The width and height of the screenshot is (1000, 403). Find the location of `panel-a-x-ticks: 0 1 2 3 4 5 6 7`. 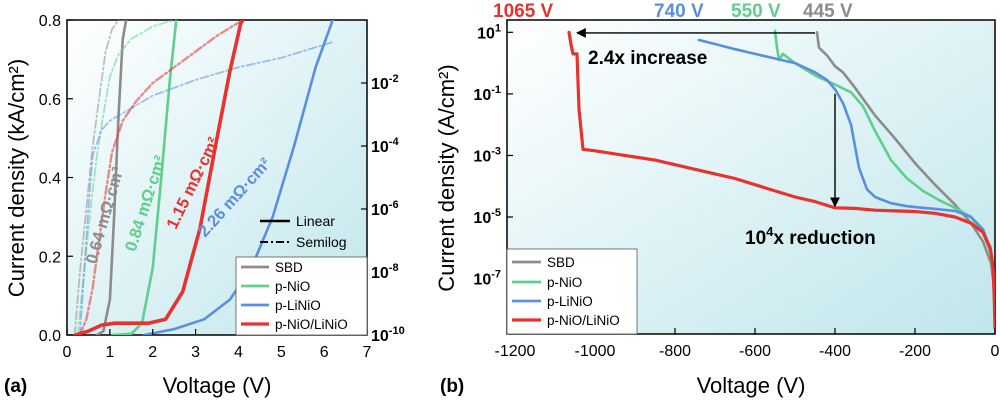

panel-a-x-ticks: 0 1 2 3 4 5 6 7 is located at coordinates (217, 345).